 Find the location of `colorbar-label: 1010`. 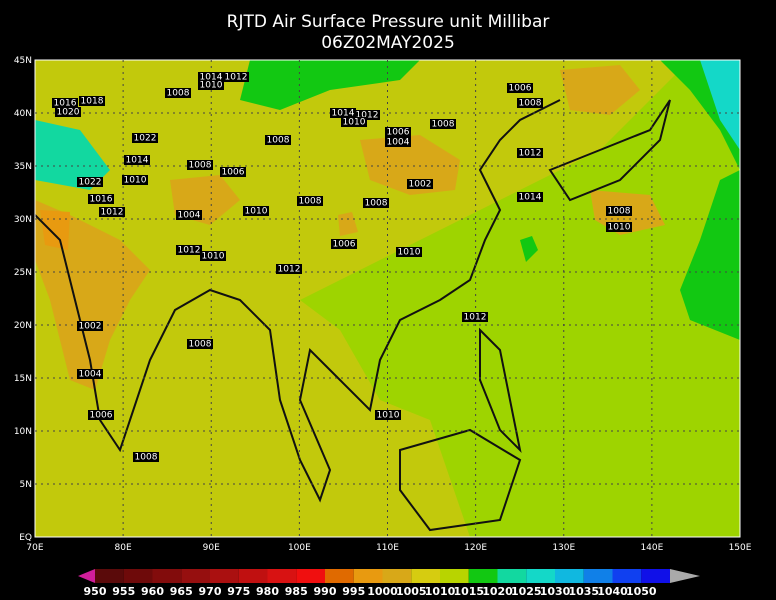

colorbar-label: 1010 is located at coordinates (440, 591).